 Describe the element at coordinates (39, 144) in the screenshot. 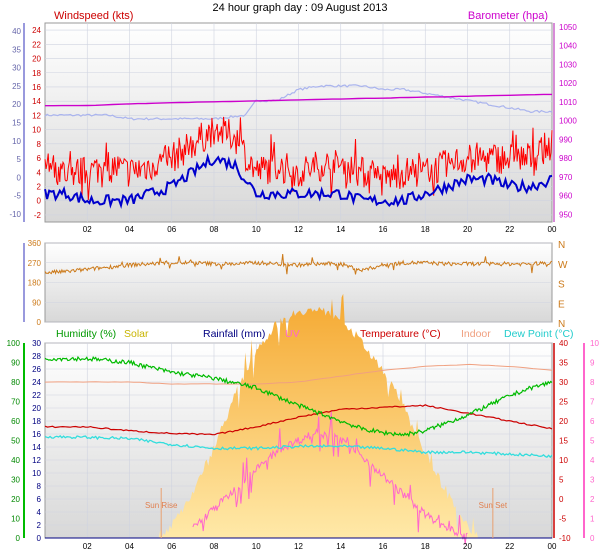

I see `wind-tick-label: 8` at that location.